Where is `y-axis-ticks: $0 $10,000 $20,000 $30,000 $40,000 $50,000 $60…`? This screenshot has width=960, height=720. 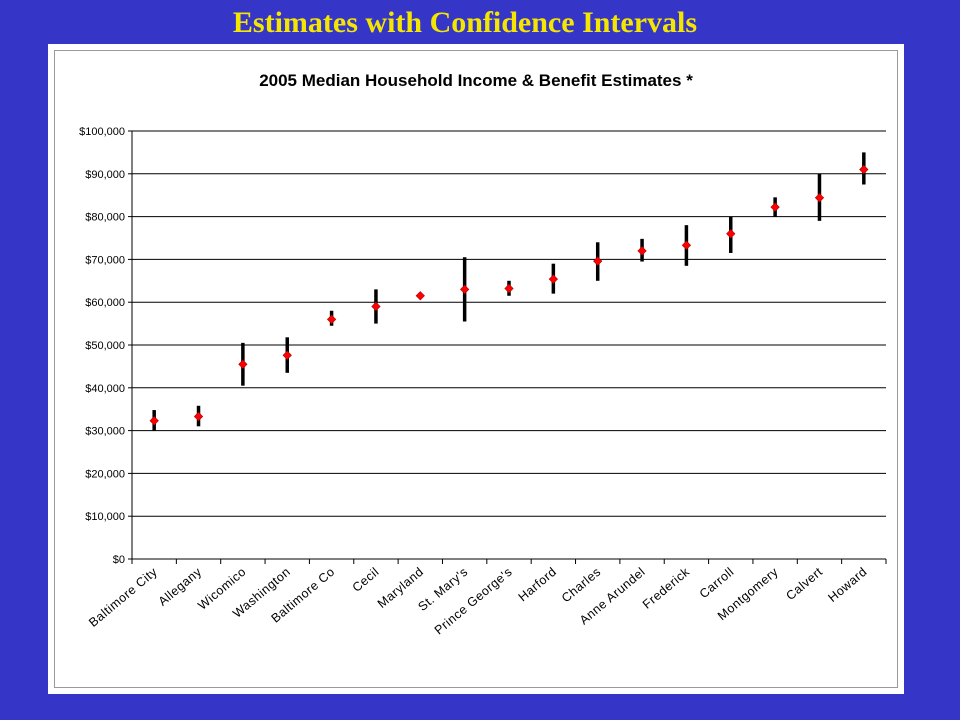
y-axis-ticks: $0 $10,000 $20,000 $30,000 $40,000 $50,000 $60… is located at coordinates (102, 346).